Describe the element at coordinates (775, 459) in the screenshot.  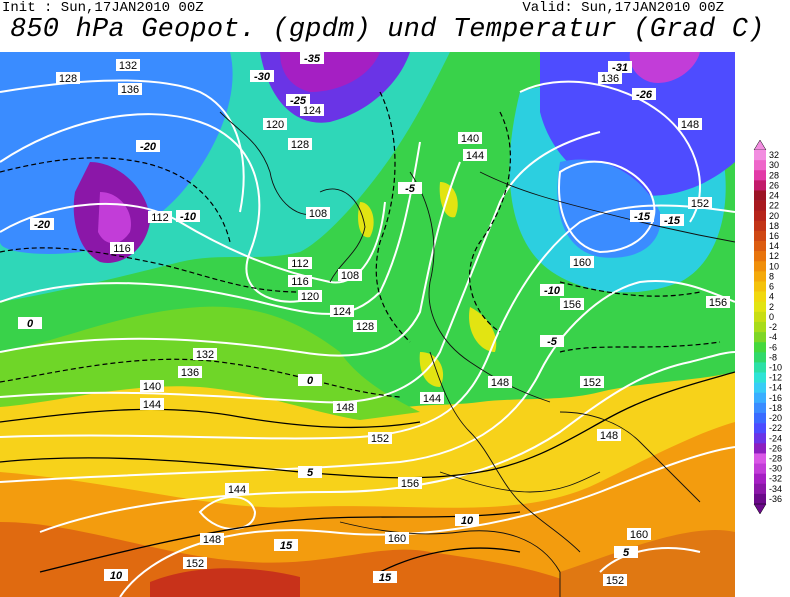
I see `colorbar-label: -28` at that location.